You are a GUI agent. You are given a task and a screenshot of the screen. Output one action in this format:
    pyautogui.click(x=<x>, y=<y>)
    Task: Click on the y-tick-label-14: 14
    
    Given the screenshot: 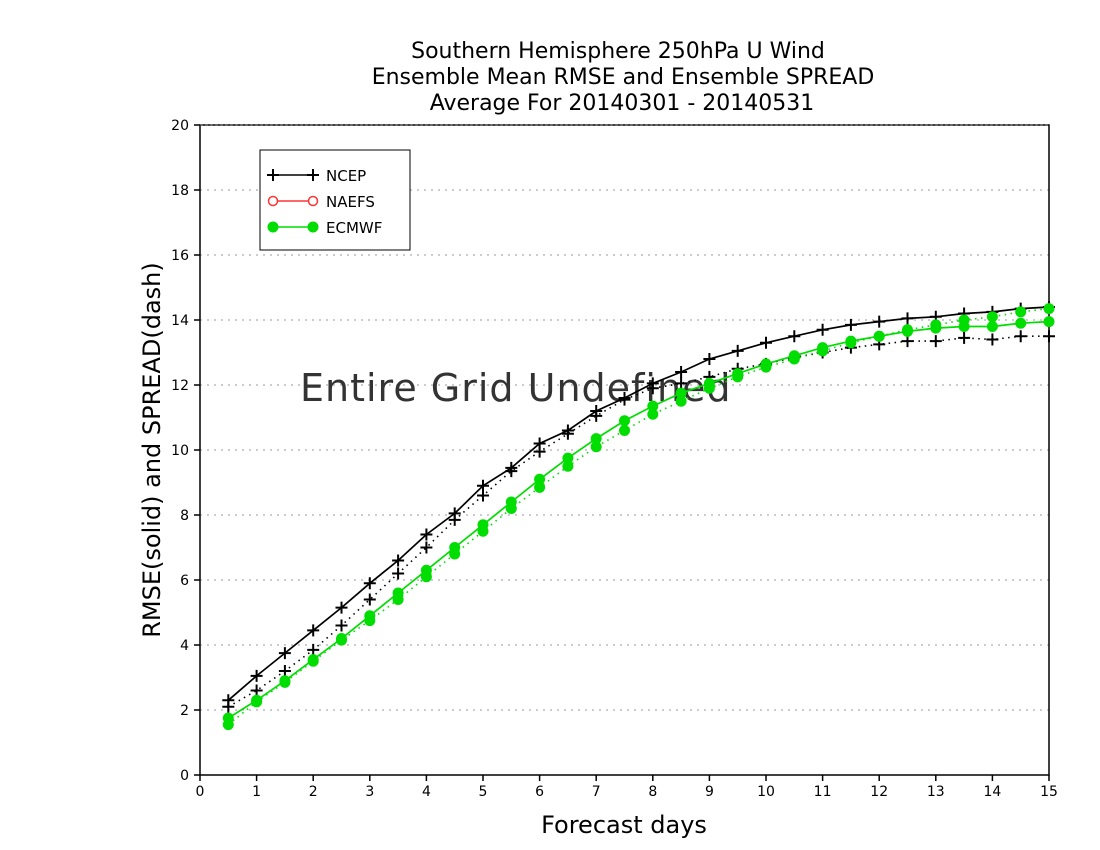 What is the action you would take?
    pyautogui.click(x=180, y=321)
    